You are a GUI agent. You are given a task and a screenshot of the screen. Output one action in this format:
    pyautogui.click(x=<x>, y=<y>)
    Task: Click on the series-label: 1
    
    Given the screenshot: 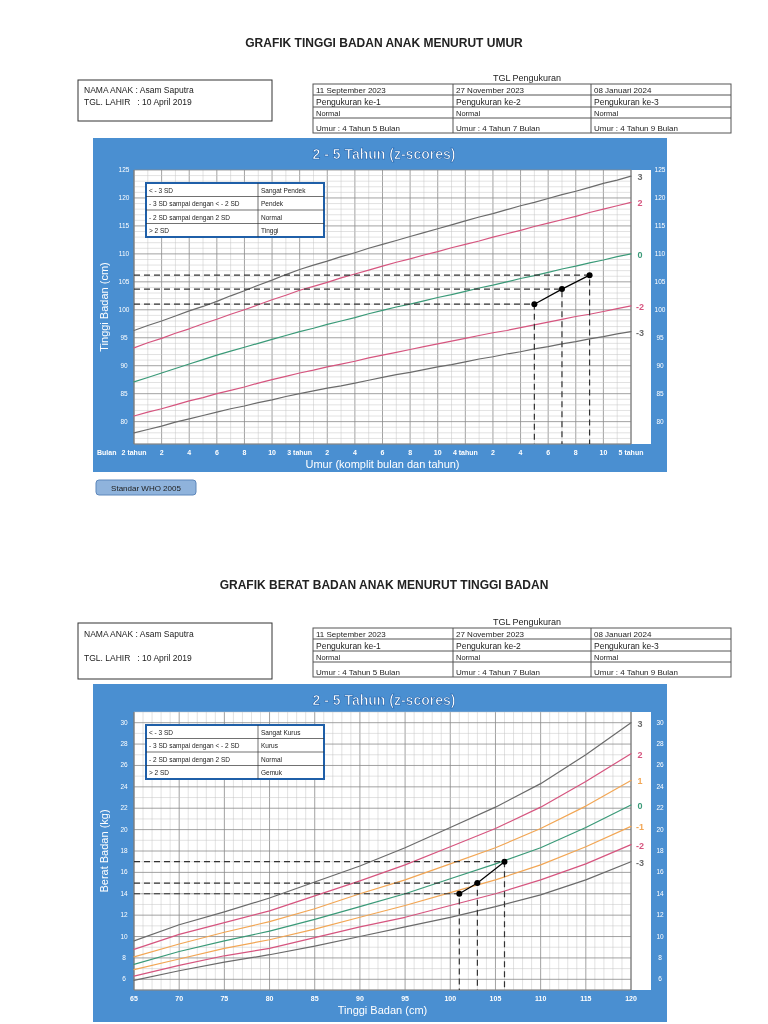 What is the action you would take?
    pyautogui.click(x=640, y=781)
    